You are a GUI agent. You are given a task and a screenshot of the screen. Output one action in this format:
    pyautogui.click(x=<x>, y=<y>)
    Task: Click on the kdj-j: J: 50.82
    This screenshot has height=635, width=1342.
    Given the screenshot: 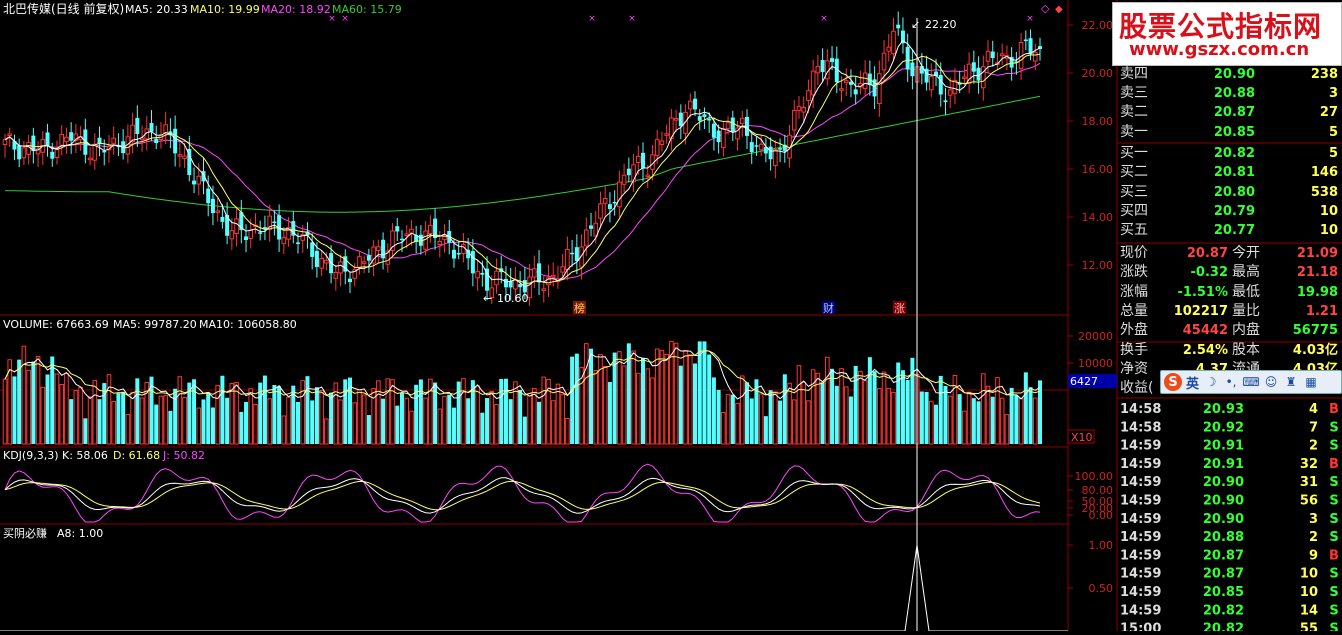 What is the action you would take?
    pyautogui.click(x=183, y=455)
    